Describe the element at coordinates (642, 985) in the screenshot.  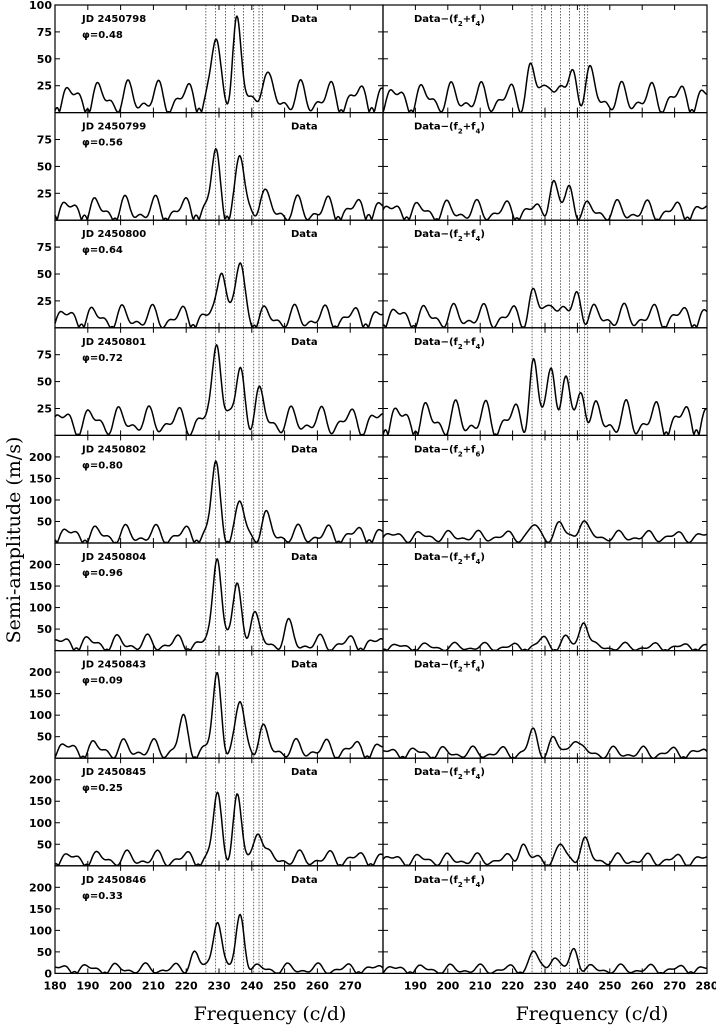
I see `x-tick-label-right: 260` at that location.